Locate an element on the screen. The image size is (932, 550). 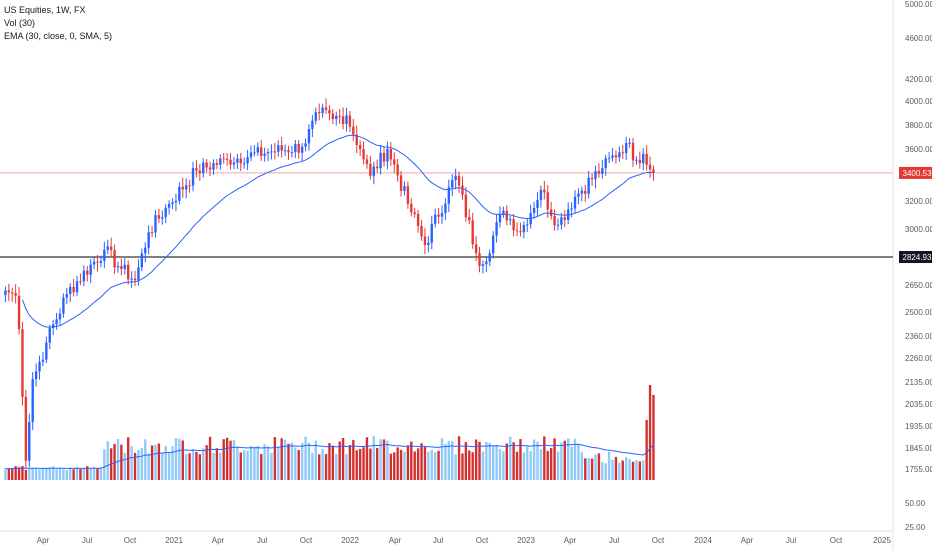
time-axis-label: 2023 is located at coordinates (526, 540).